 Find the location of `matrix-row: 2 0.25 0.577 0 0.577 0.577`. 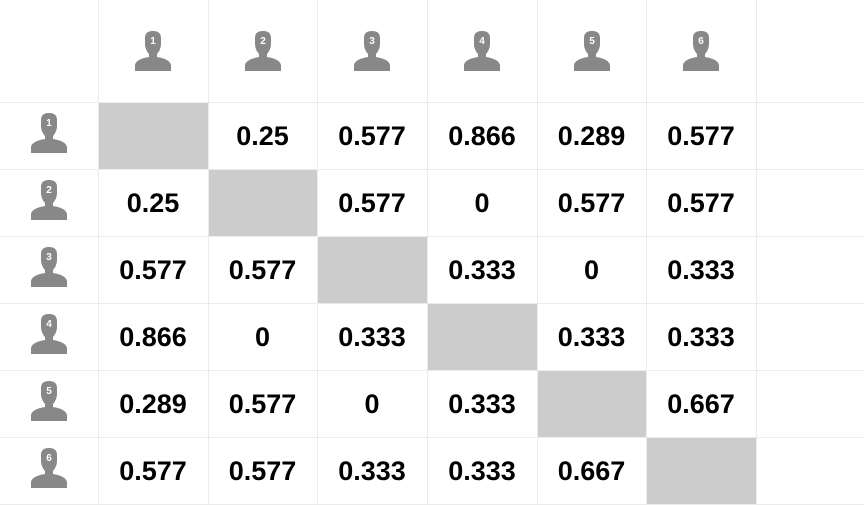

matrix-row: 2 0.25 0.577 0 0.577 0.577 is located at coordinates (432, 203).